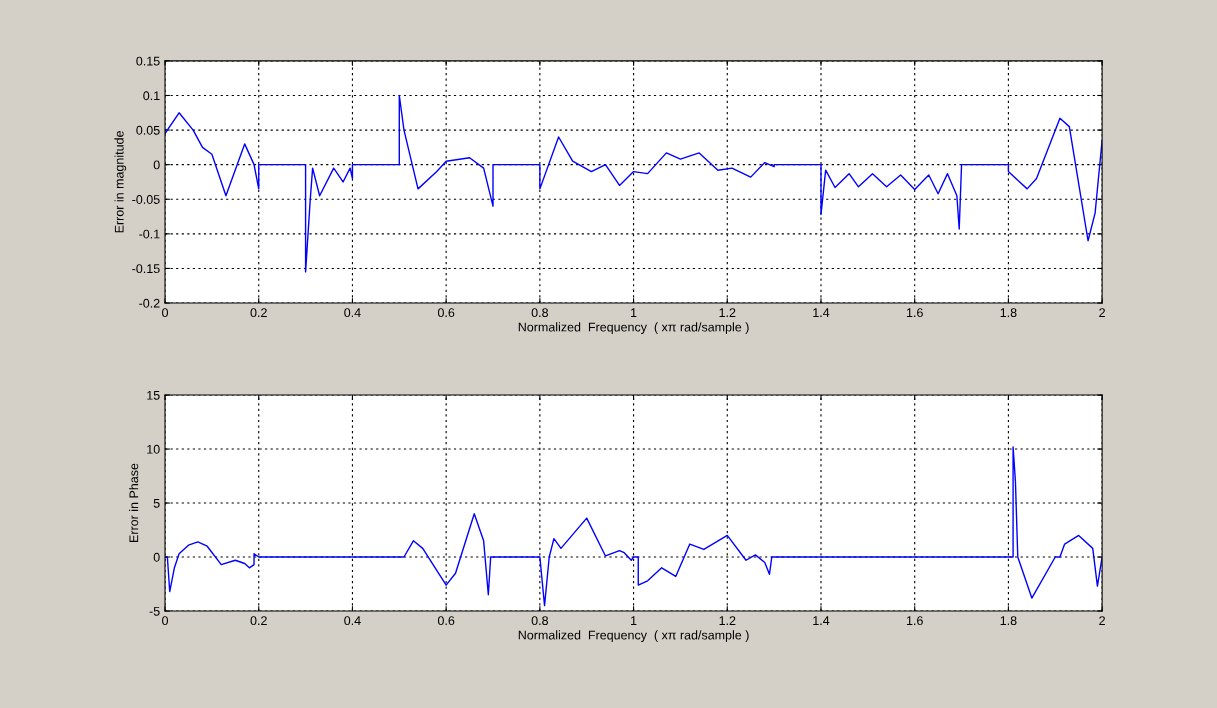 This screenshot has height=708, width=1217. Describe the element at coordinates (149, 303) in the screenshot. I see `y-tick-label: -0.2` at that location.